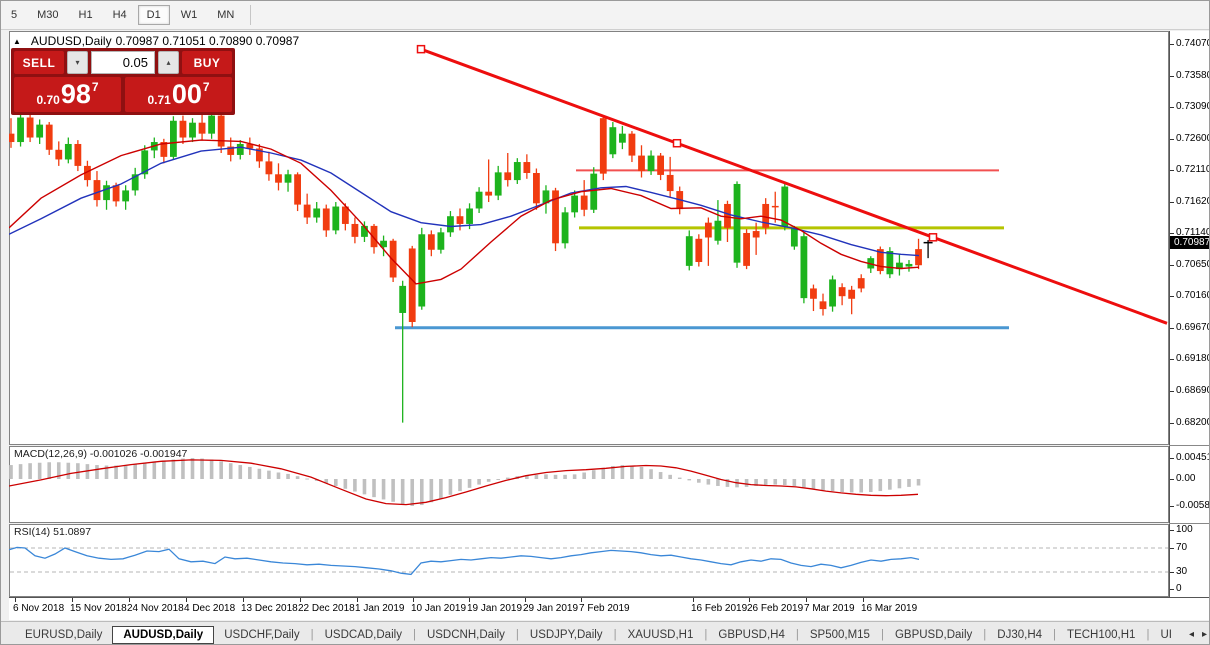  I want to click on timeframe-M30: M30, so click(48, 15).